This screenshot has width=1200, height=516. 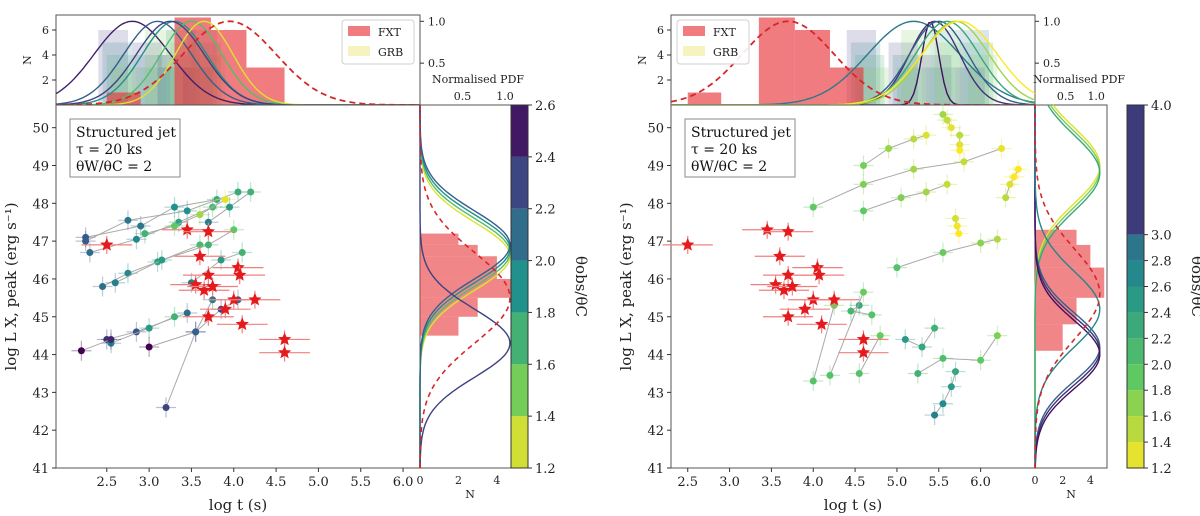 What do you see at coordinates (126, 133) in the screenshot?
I see `annotation-line: Structured jet` at bounding box center [126, 133].